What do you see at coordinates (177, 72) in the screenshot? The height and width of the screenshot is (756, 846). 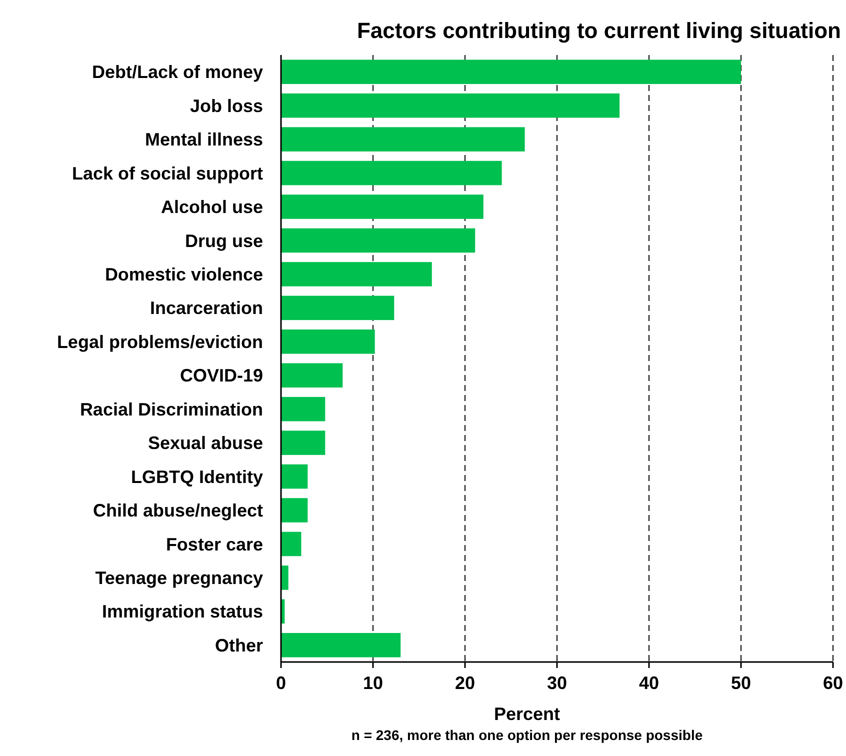 I see `y-tick-label: Debt/Lack of money` at bounding box center [177, 72].